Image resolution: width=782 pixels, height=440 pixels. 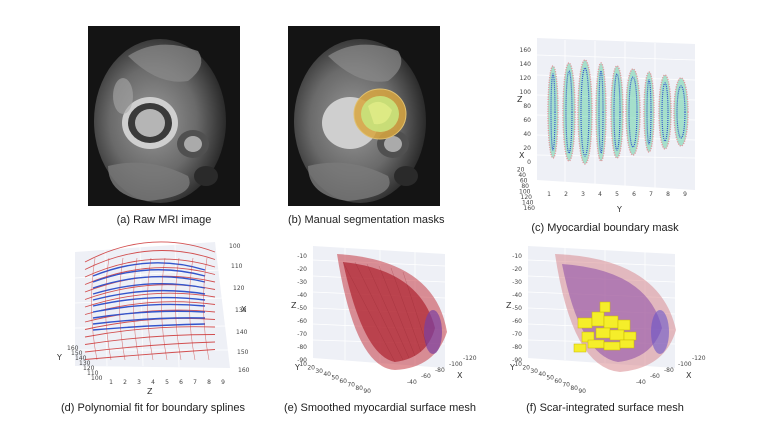 I want to click on x-tick: 110, so click(x=237, y=266).